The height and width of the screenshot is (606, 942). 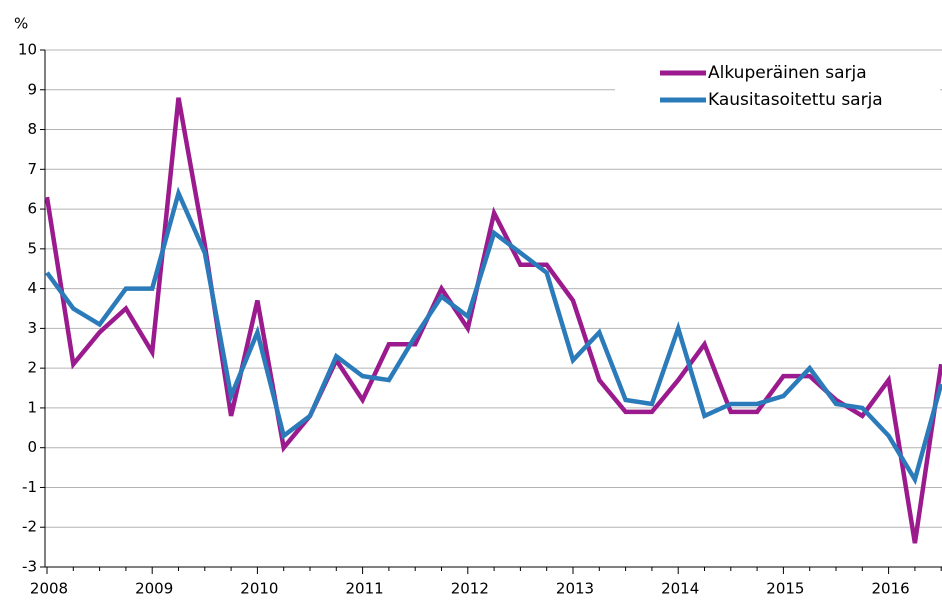 What do you see at coordinates (29, 487) in the screenshot?
I see `y-tick-label: -1` at bounding box center [29, 487].